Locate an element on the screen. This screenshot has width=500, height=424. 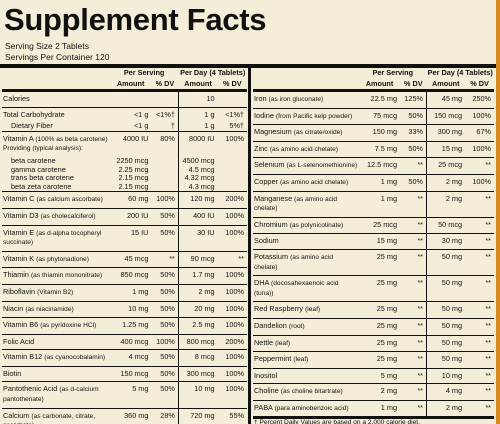
nutrient-note: (docosahexaenoic acid (tuna)) is located at coordinates (296, 288).